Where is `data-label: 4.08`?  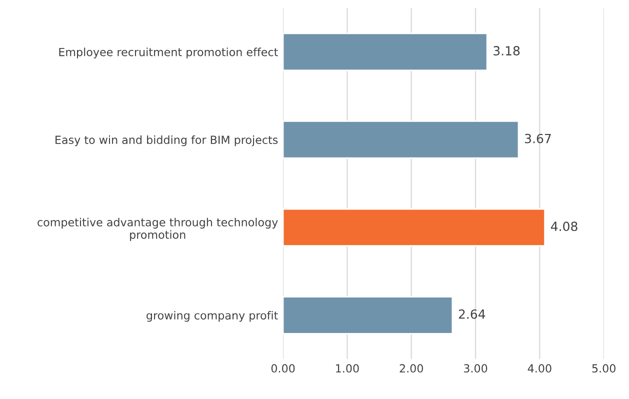 data-label: 4.08 is located at coordinates (564, 227).